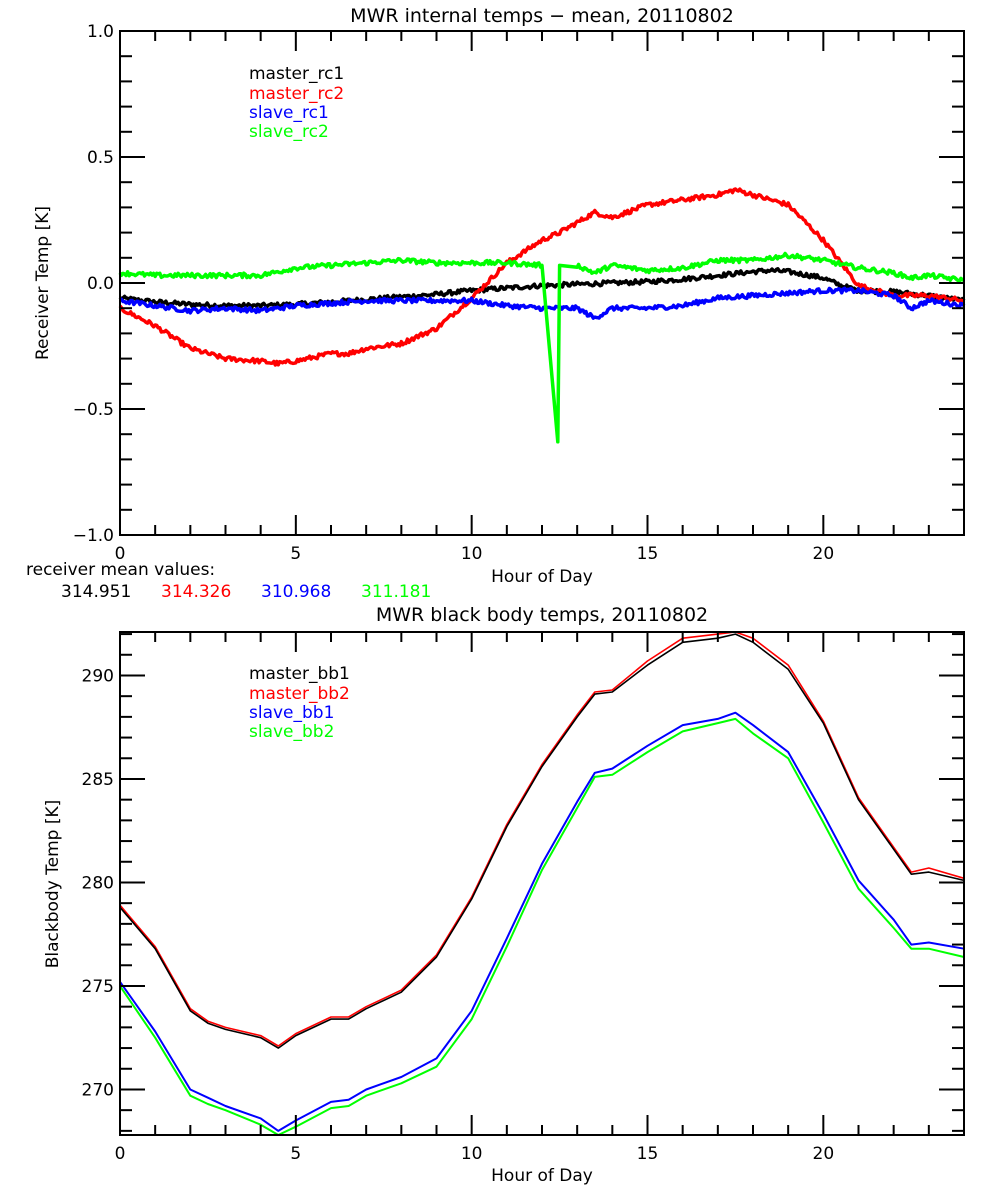 This screenshot has height=1200, width=1000. Describe the element at coordinates (98, 1090) in the screenshot. I see `y-tick-label: 270` at that location.